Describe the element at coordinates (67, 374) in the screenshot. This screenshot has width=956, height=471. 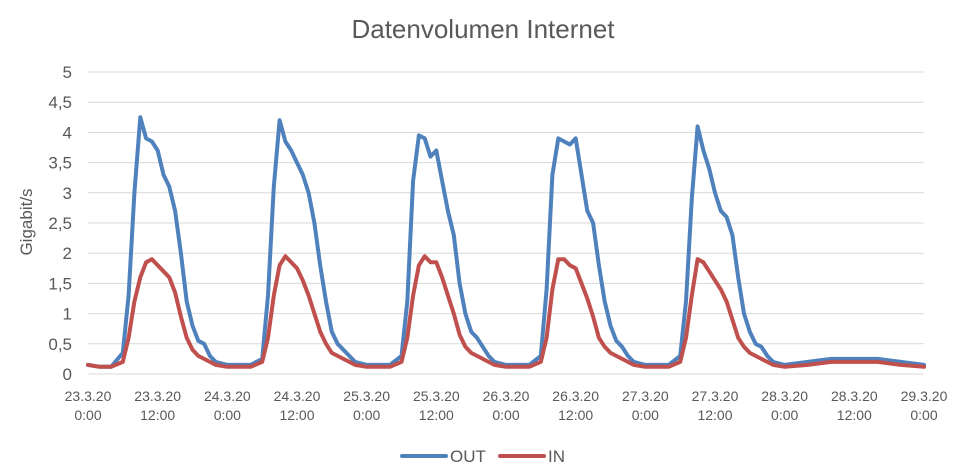
I see `y-tick-label: 0` at that location.